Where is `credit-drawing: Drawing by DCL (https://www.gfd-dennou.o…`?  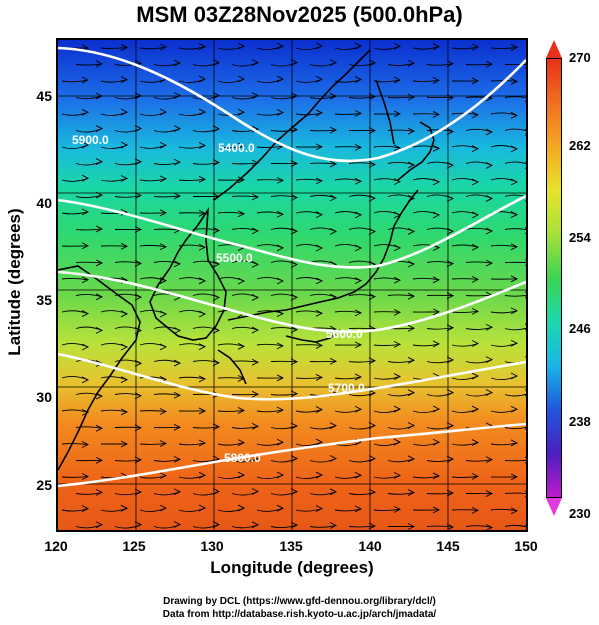 credit-drawing: Drawing by DCL (https://www.gfd-dennou.o… is located at coordinates (299, 601).